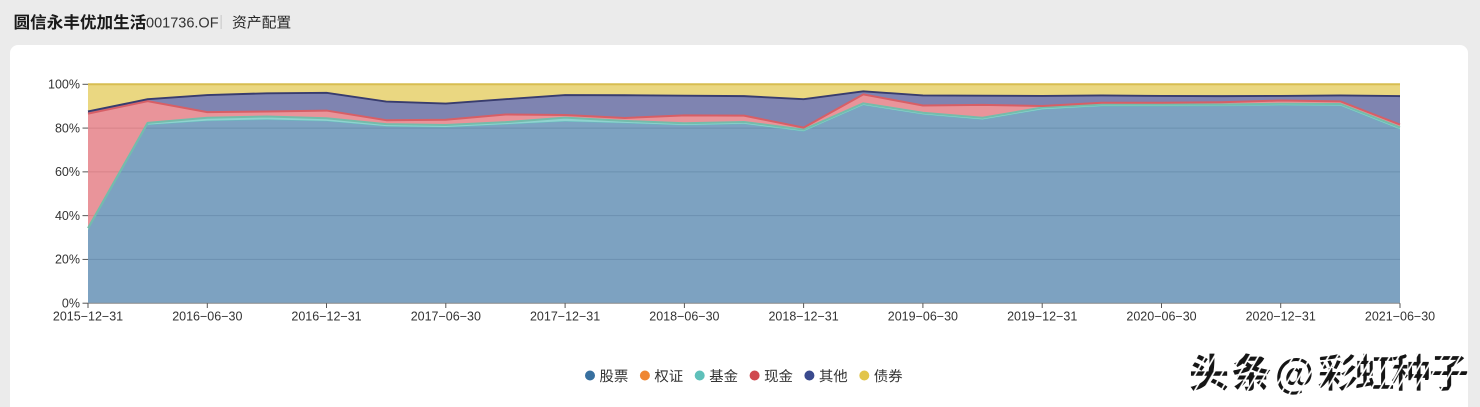 The image size is (1480, 407). I want to click on svg-text: 2019−12−31, so click(1042, 317).